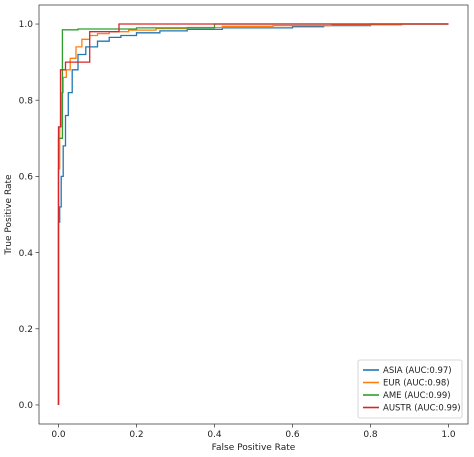 The image size is (474, 457). Describe the element at coordinates (422, 409) in the screenshot. I see `legend-entry: AUSTR (AUC:0.99)` at that location.